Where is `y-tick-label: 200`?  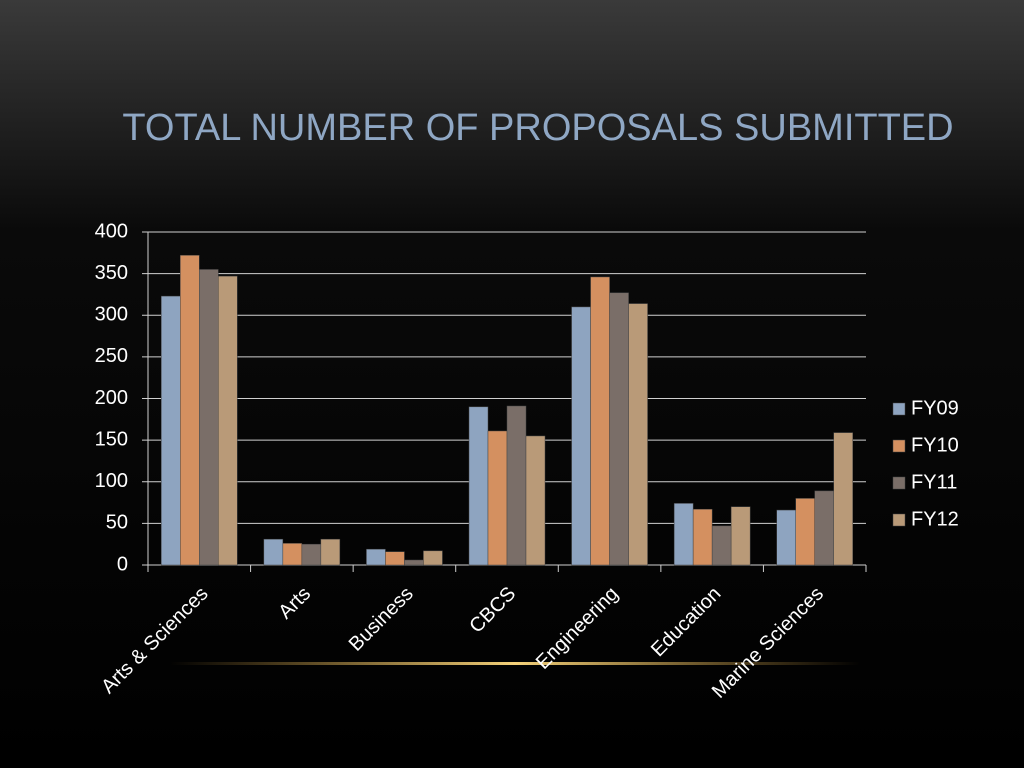
y-tick-label: 200 is located at coordinates (111, 398).